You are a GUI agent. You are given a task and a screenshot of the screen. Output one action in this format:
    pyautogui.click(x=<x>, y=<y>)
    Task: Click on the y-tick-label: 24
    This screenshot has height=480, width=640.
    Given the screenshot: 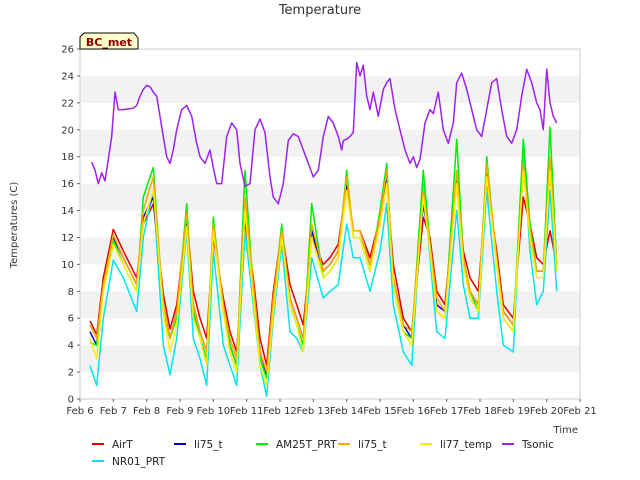 What is the action you would take?
    pyautogui.click(x=67, y=76)
    